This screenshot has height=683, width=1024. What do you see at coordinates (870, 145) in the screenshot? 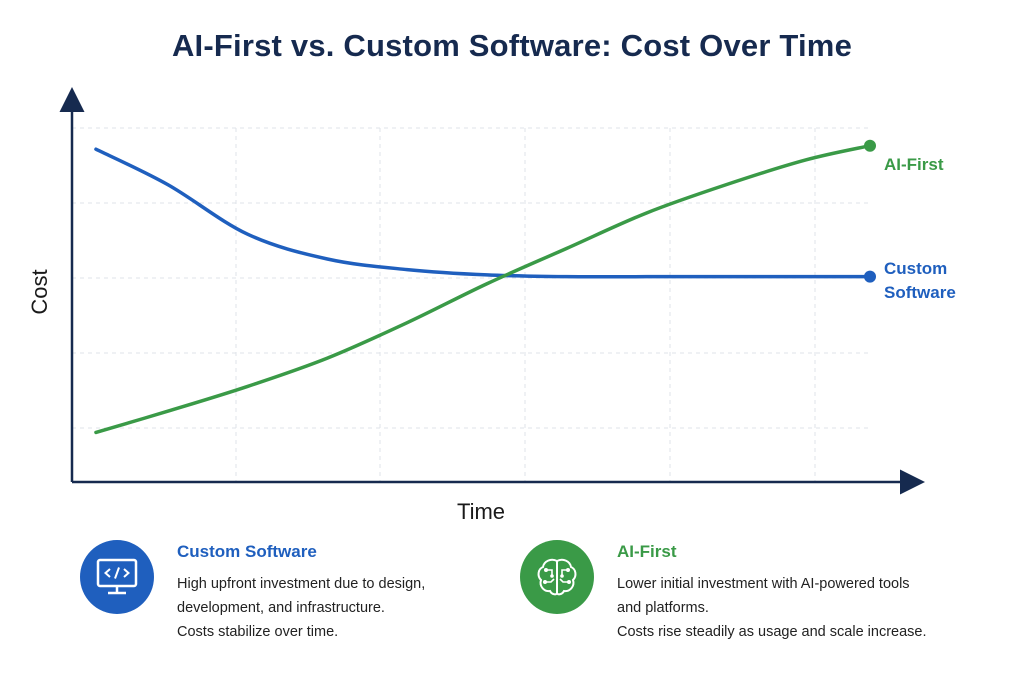
I see `series-end-marker-ai-first` at bounding box center [870, 145].